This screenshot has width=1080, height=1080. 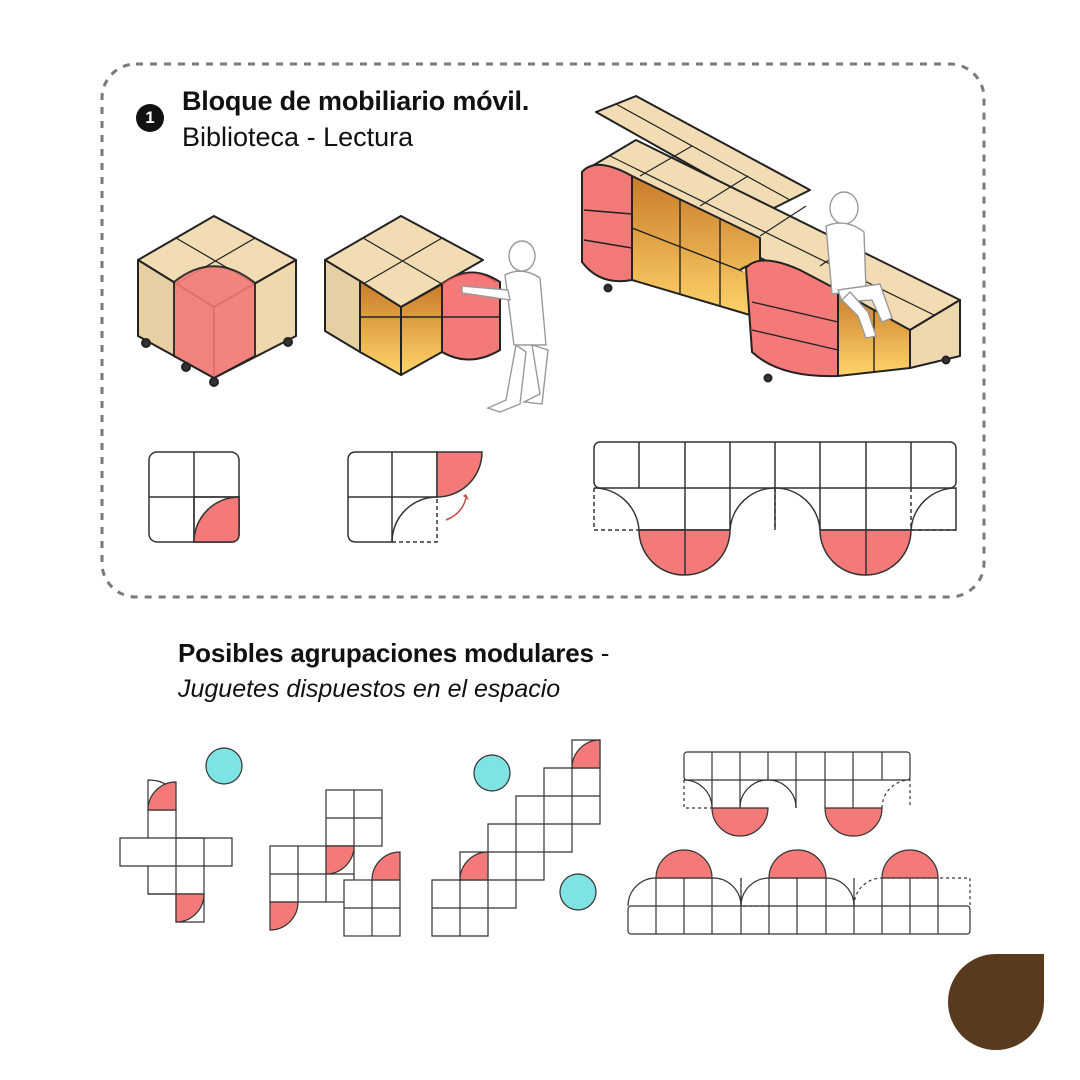 I want to click on iso-block-open, so click(x=412, y=295).